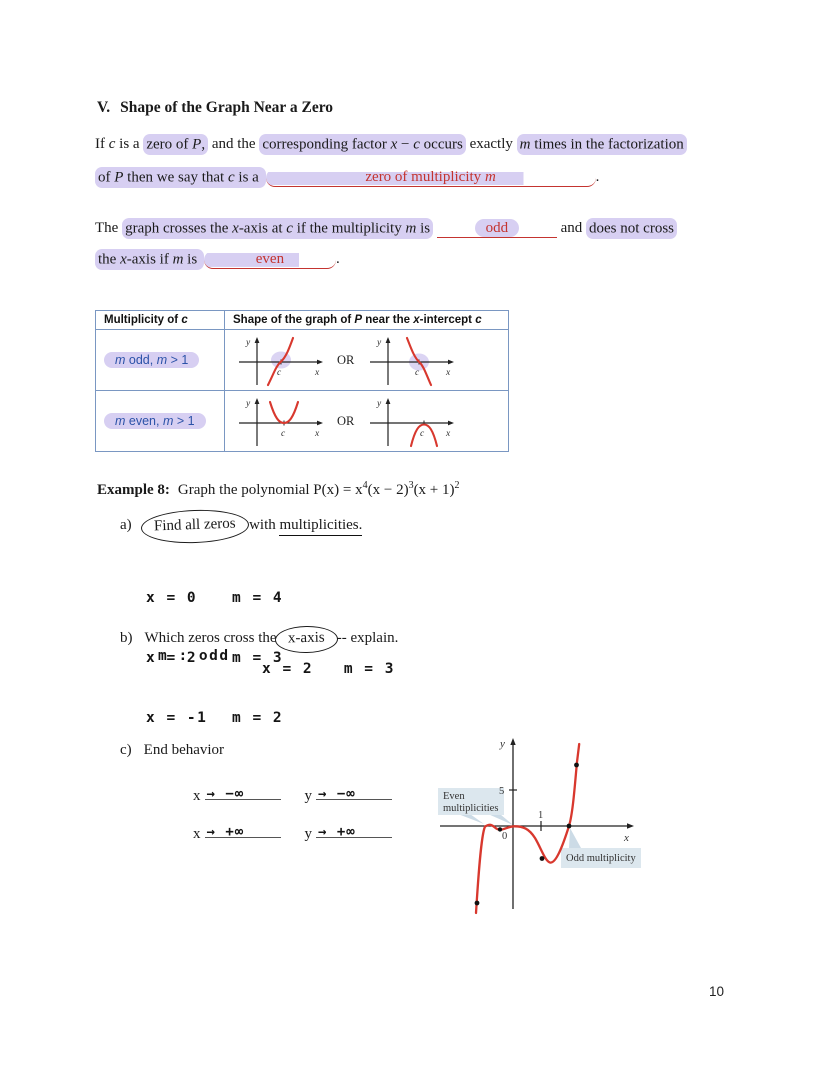 The height and width of the screenshot is (1072, 828). What do you see at coordinates (294, 830) in the screenshot?
I see `end-behavior-row-2: x → +∞ y → +∞` at bounding box center [294, 830].